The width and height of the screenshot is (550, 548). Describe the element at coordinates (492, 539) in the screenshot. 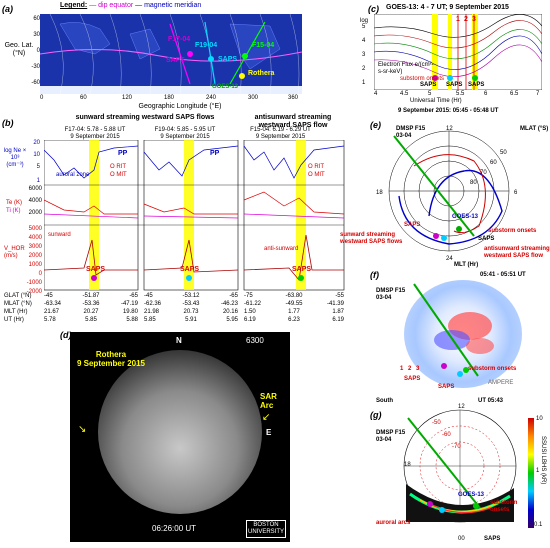

I see `g-saps: SAPS` at that location.